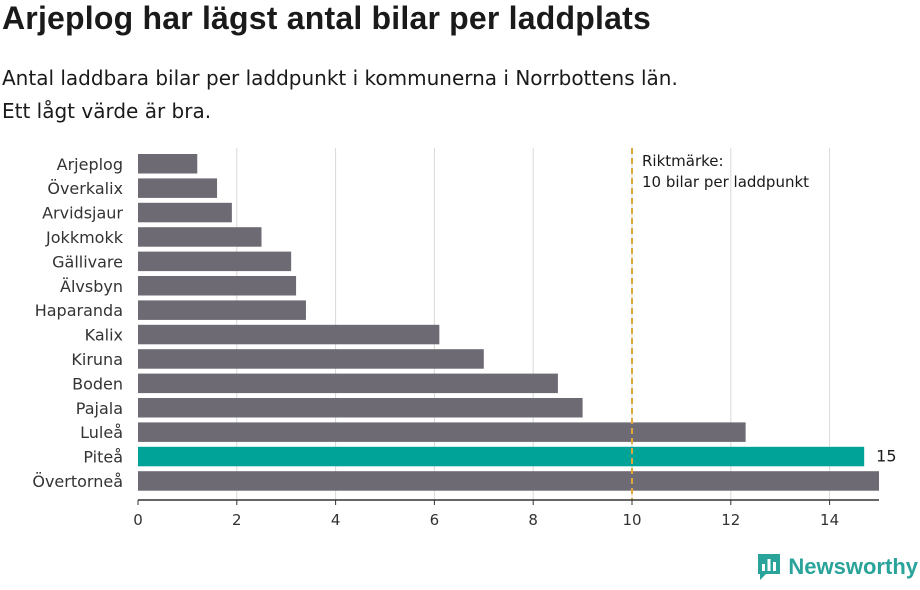  Describe the element at coordinates (730, 520) in the screenshot. I see `x-tick-label: 12` at that location.